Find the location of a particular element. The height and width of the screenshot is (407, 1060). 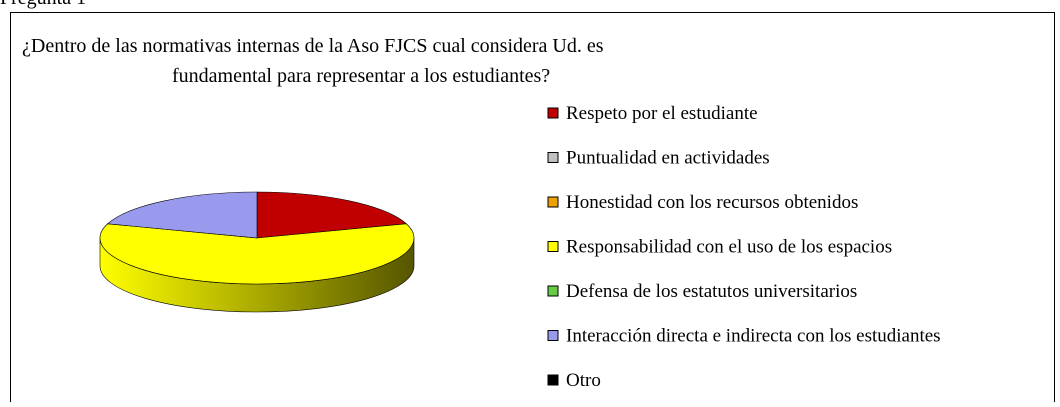

page-header: Pregunta 1 is located at coordinates (43, 4).